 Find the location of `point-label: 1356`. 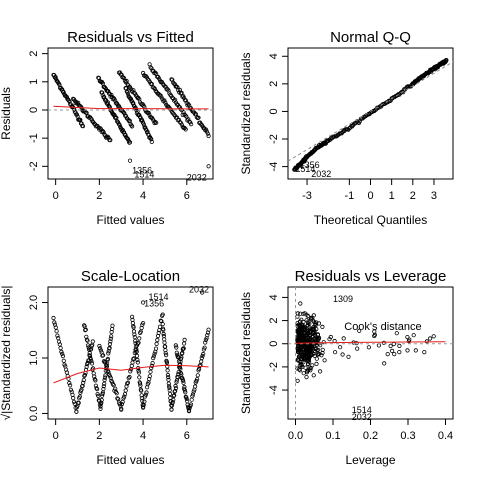

point-label: 1356 is located at coordinates (310, 165).